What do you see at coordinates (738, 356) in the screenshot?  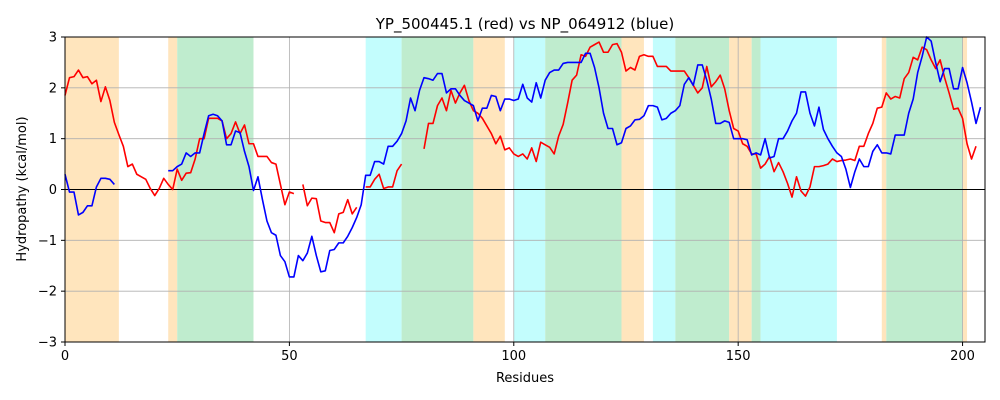 I see `x-tick-label: 150` at bounding box center [738, 356].